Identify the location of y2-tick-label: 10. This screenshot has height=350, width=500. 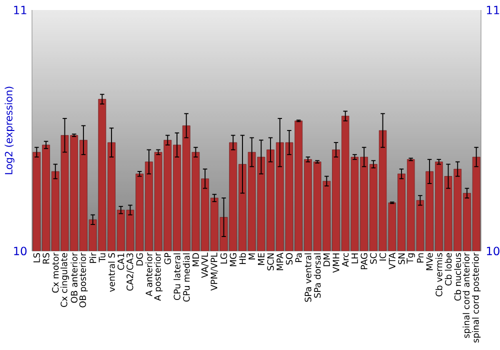
(493, 251).